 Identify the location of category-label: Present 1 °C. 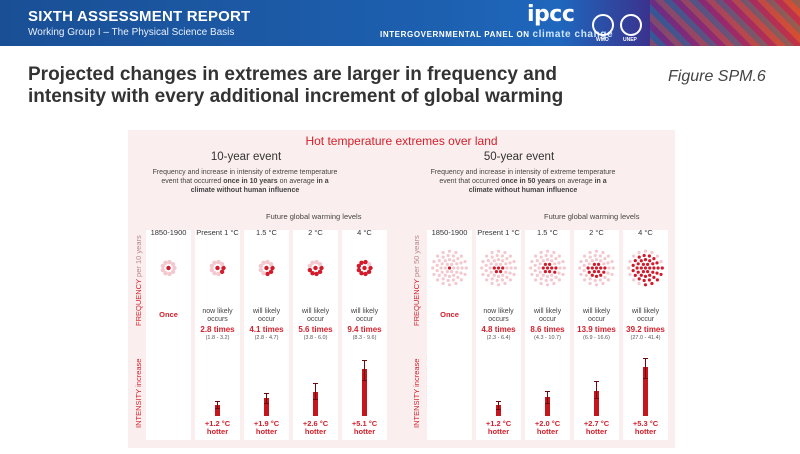
(217, 232).